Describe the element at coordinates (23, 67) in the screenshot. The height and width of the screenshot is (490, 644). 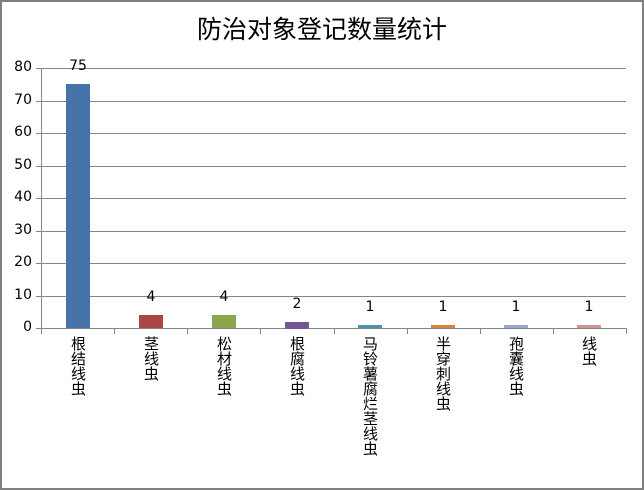
I see `y-tick-label: 80` at that location.